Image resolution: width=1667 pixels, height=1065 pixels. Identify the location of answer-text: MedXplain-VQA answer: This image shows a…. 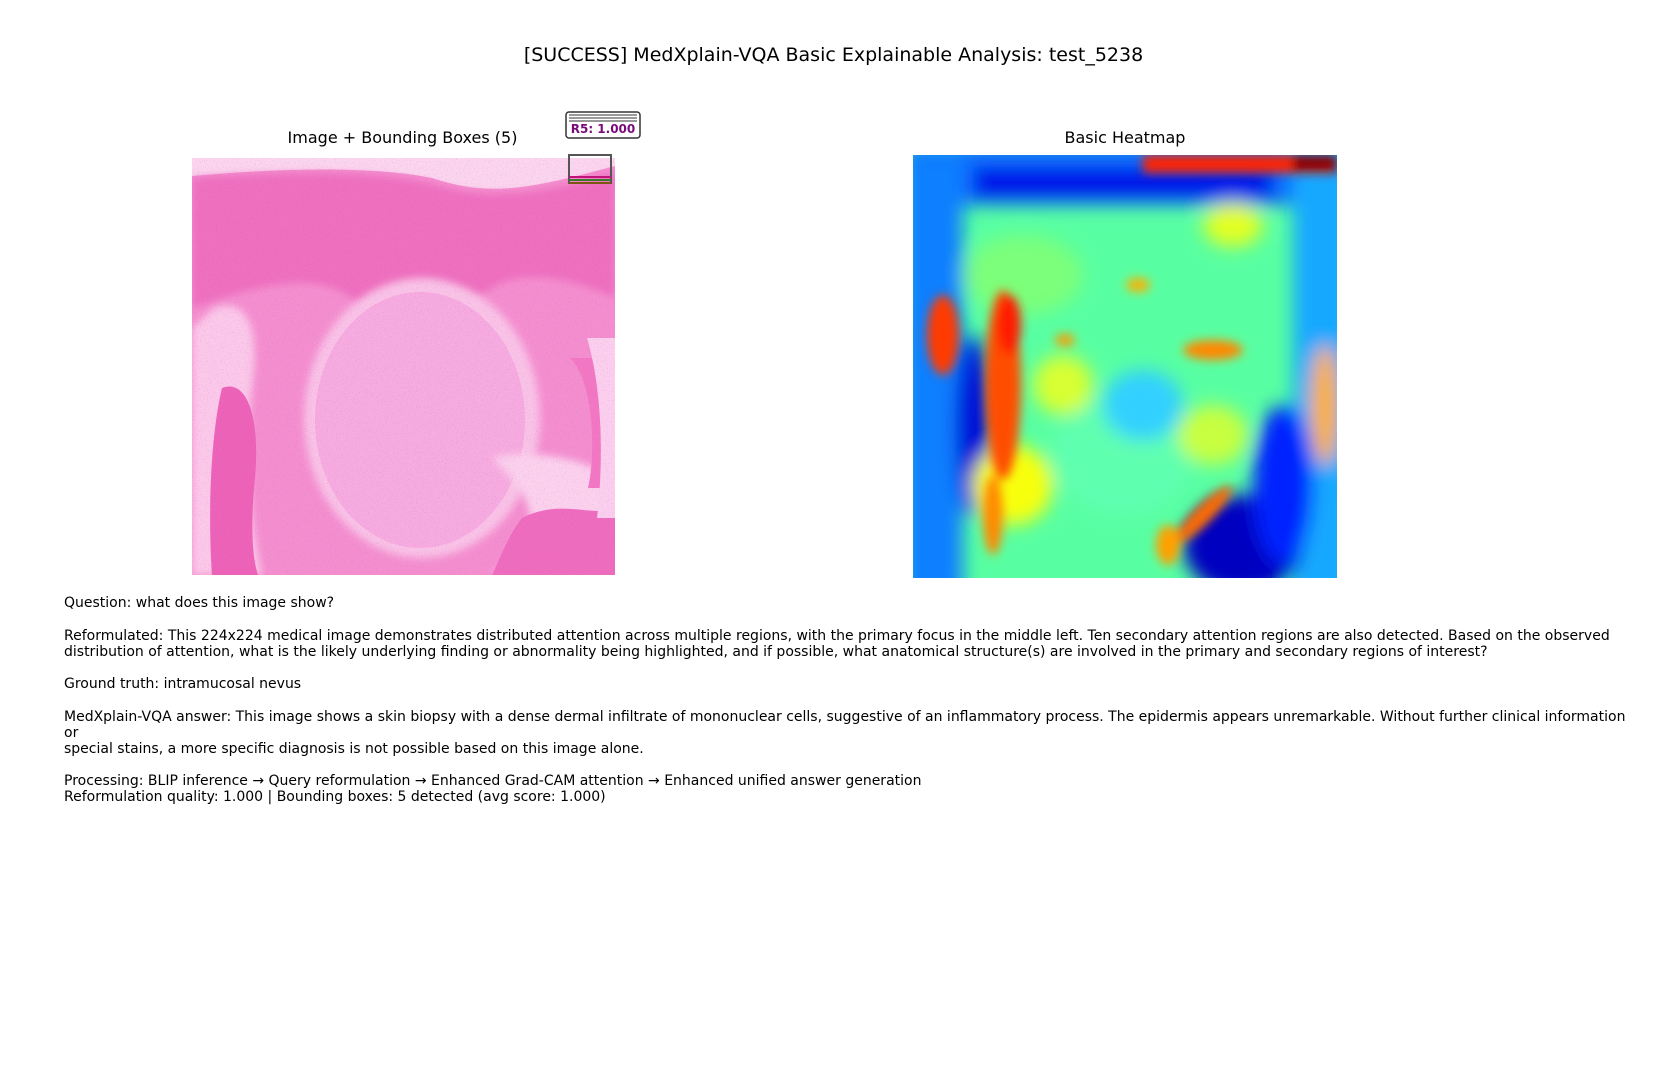
(845, 733).